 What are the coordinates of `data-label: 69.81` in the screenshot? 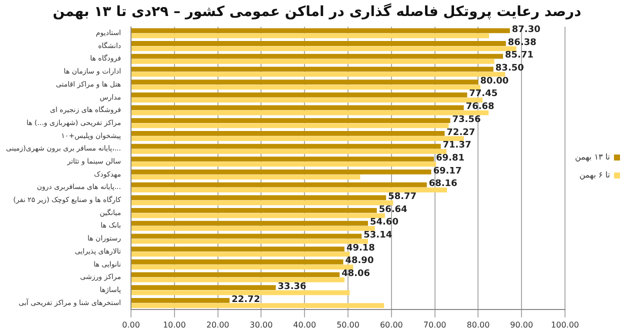 It's located at (450, 158).